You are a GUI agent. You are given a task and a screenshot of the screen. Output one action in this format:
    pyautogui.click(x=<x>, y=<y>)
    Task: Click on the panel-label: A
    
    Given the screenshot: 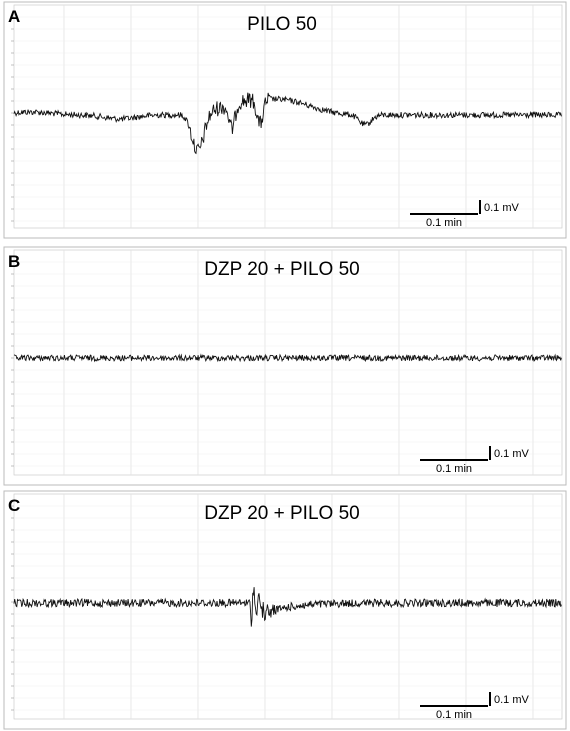 What is the action you would take?
    pyautogui.click(x=14, y=16)
    